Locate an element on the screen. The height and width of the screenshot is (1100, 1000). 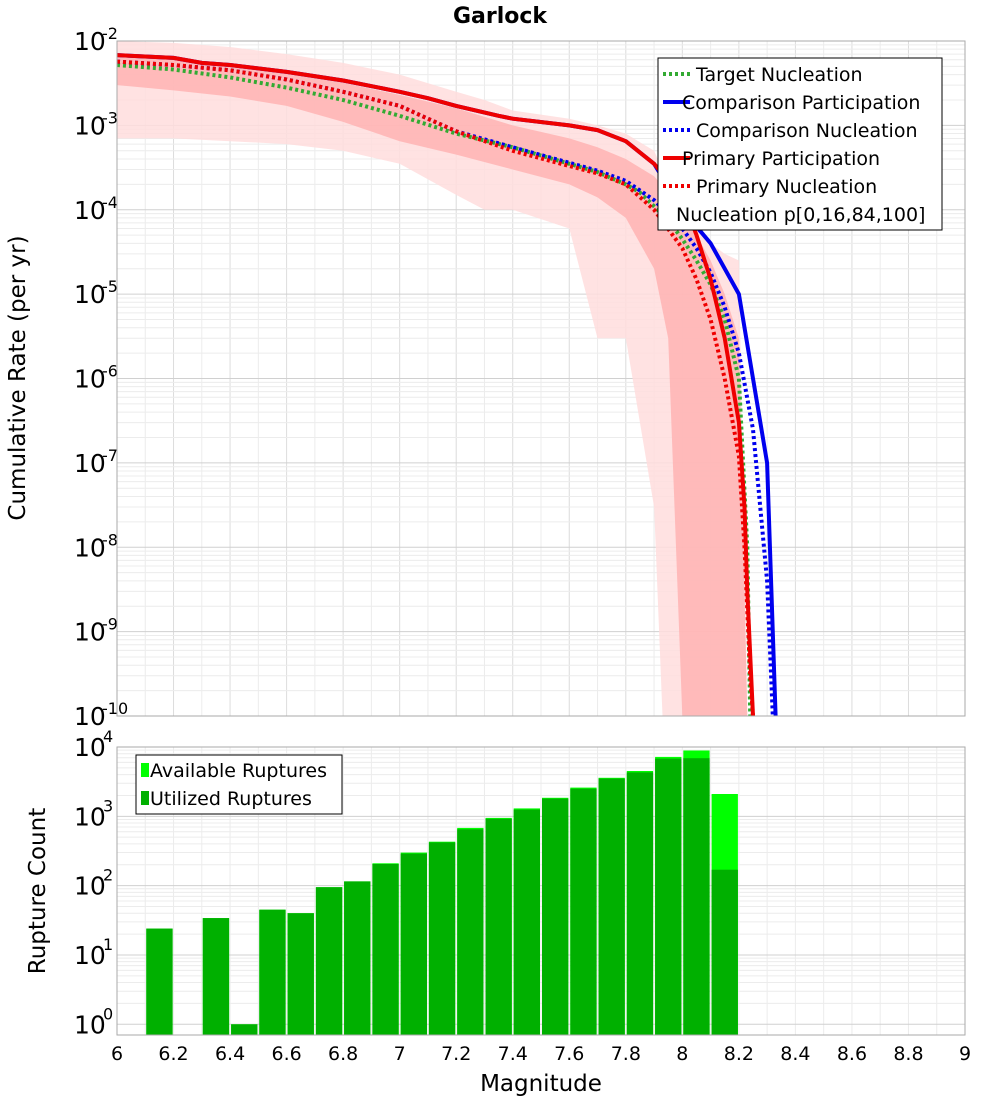
top-y-tick-labels: 10-210-310-410-510-610-710-810-910-10 is located at coordinates (101, 377).